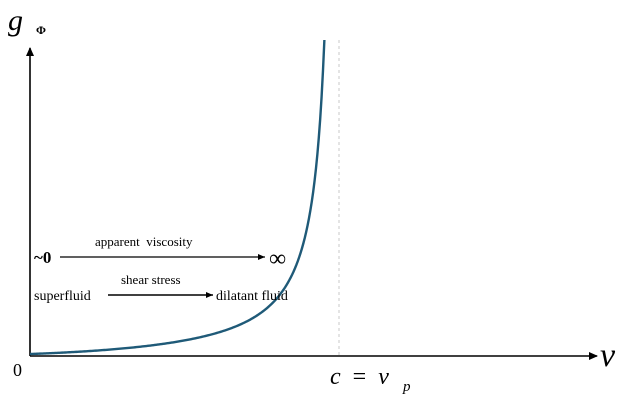 Image resolution: width=619 pixels, height=397 pixels. I want to click on y-axis-label-subscript: Φ, so click(41, 30).